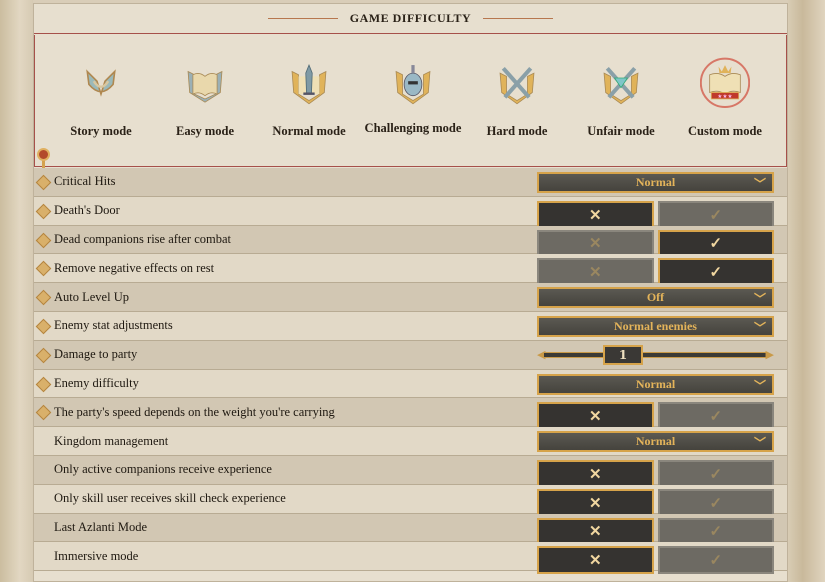 The image size is (825, 582). I want to click on book-wings-icon, so click(205, 86).